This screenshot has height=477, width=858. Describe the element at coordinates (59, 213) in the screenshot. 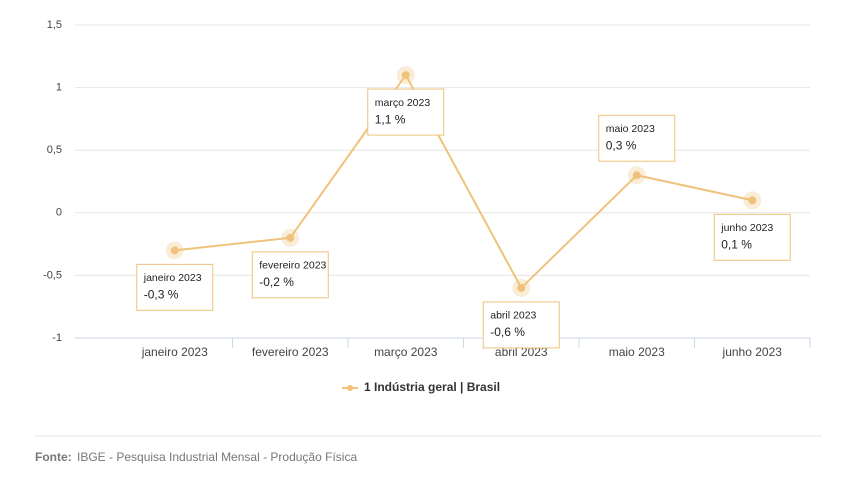

I see `y-tick-label: 0` at that location.